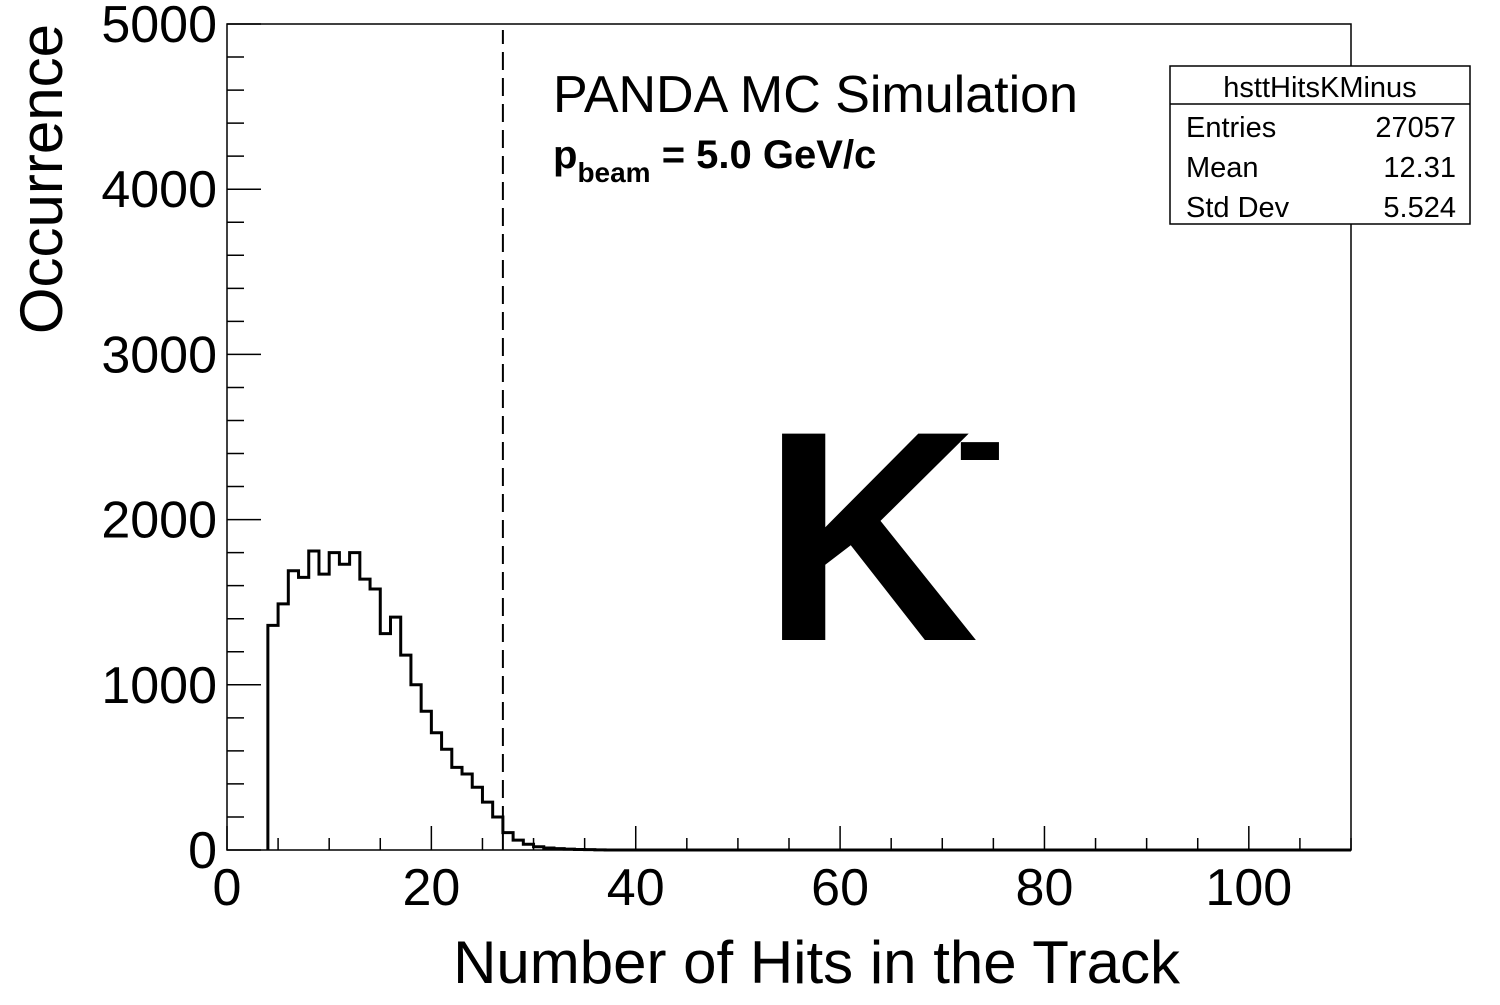 This screenshot has width=1500, height=1005. Describe the element at coordinates (980, 438) in the screenshot. I see `particle-charge: -` at that location.